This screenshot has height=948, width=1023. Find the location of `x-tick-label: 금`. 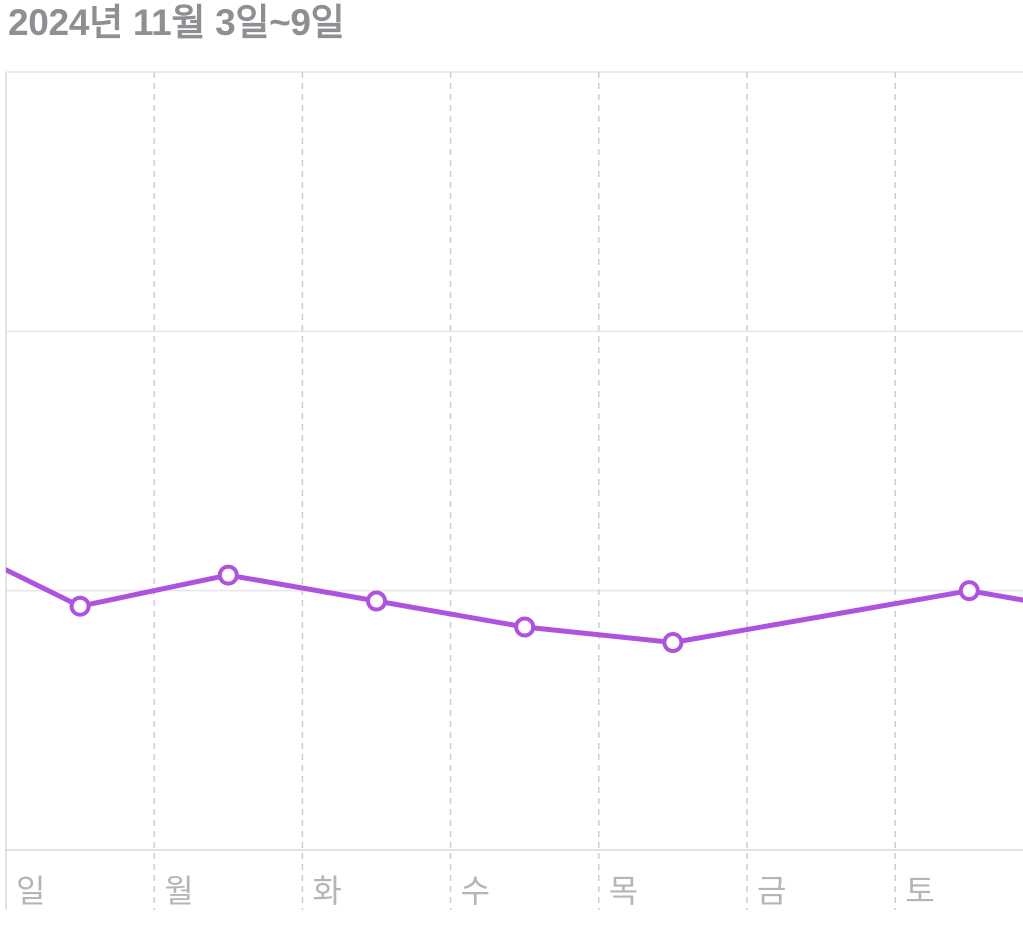

x-tick-label: 금 is located at coordinates (771, 891).